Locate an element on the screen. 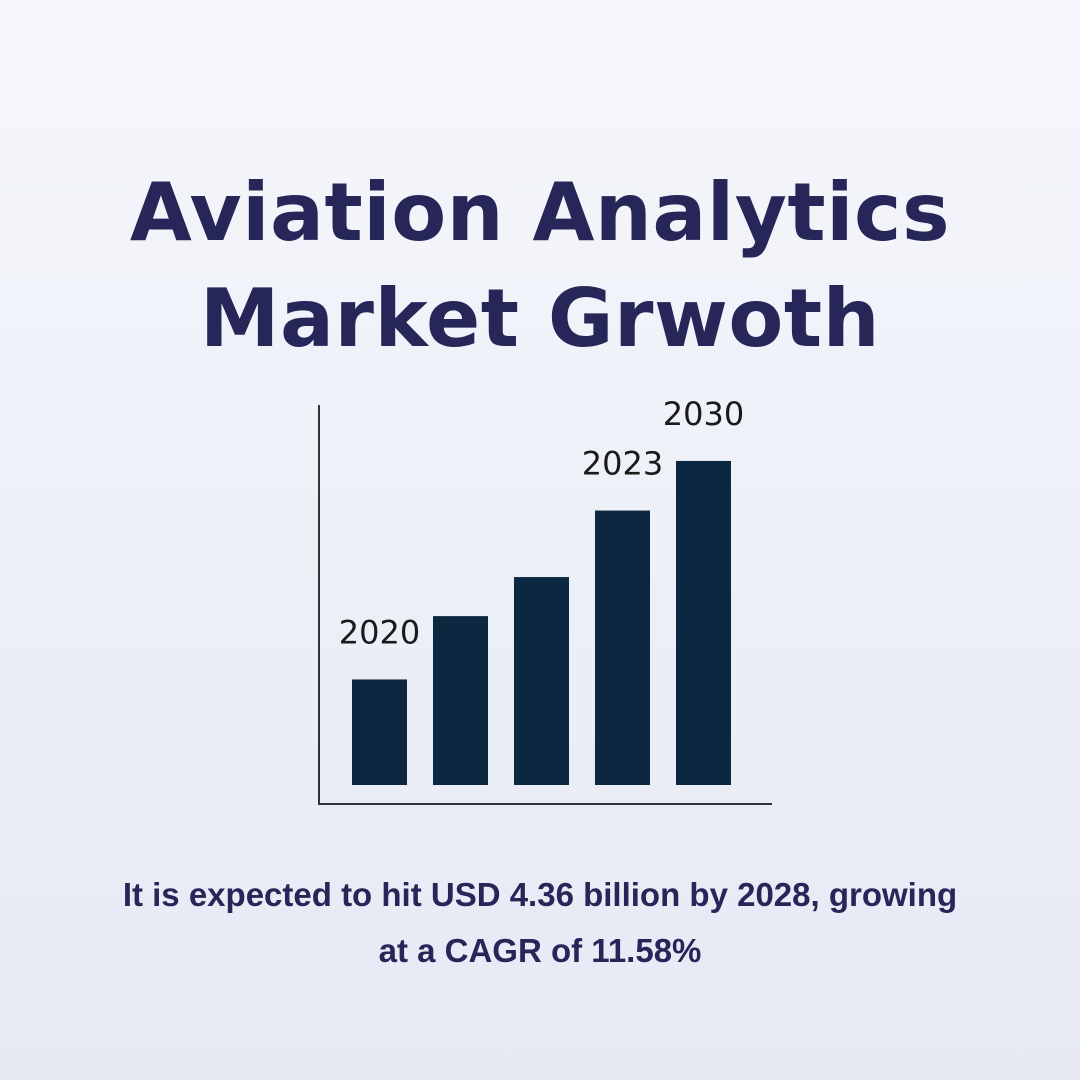 The width and height of the screenshot is (1080, 1080). bar-label-5: 2030 is located at coordinates (703, 414).